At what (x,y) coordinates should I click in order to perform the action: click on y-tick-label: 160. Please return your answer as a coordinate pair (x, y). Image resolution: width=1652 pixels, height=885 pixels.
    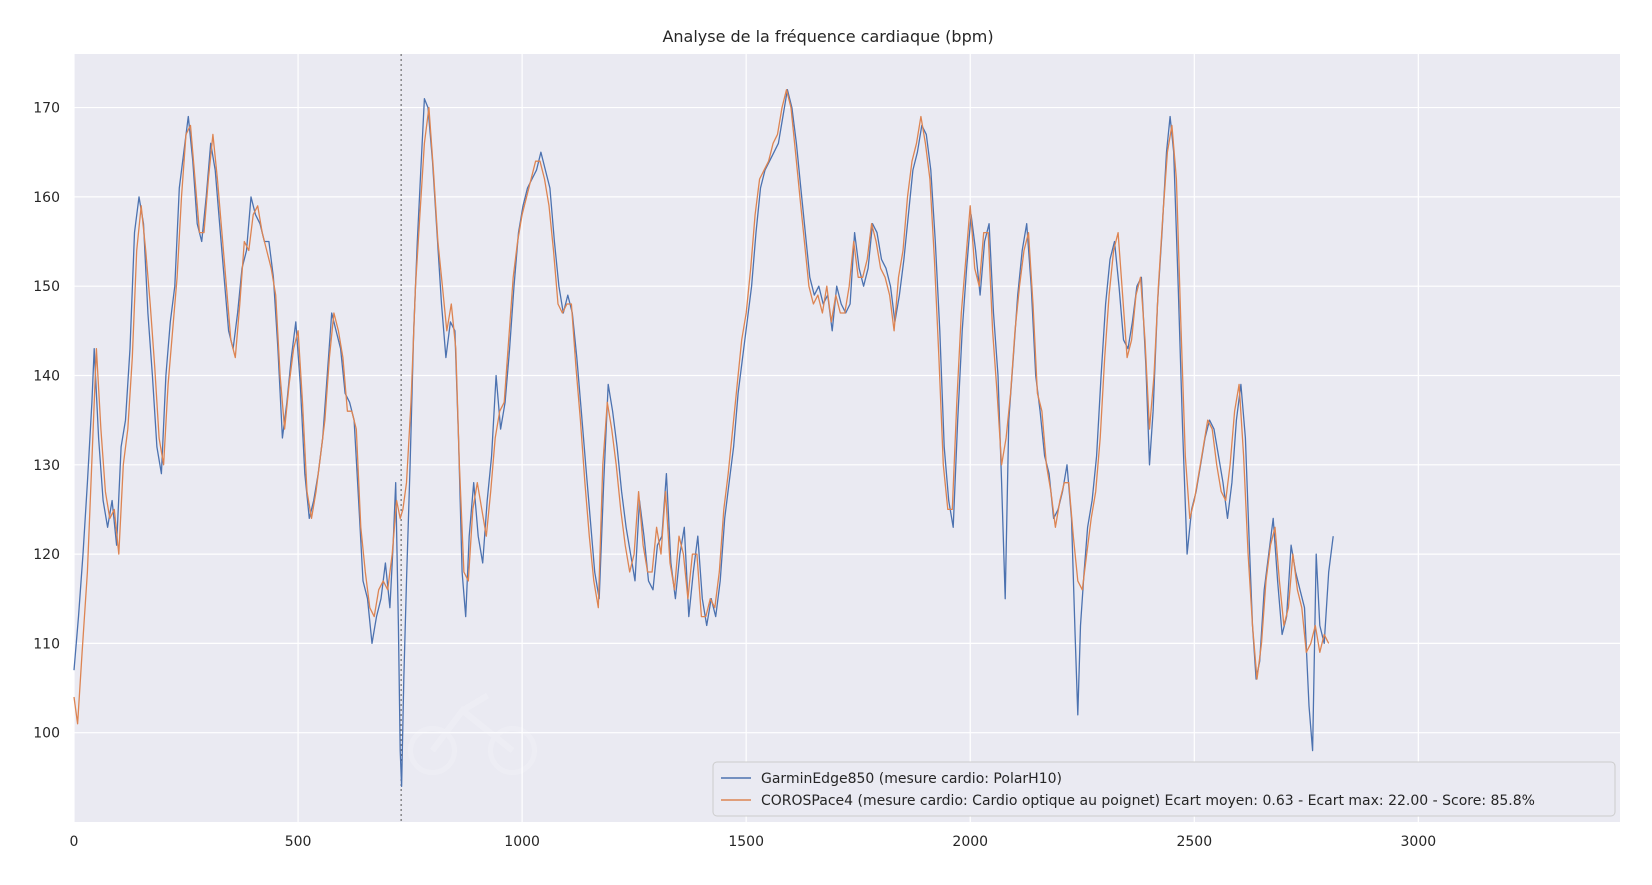
    Looking at the image, I should click on (46, 198).